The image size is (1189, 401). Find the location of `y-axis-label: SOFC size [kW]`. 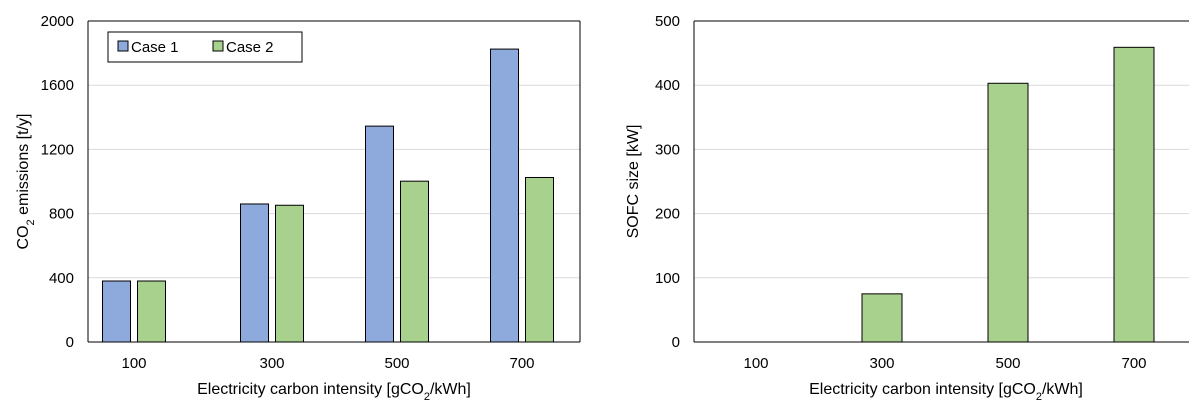

y-axis-label: SOFC size [kW] is located at coordinates (633, 182).